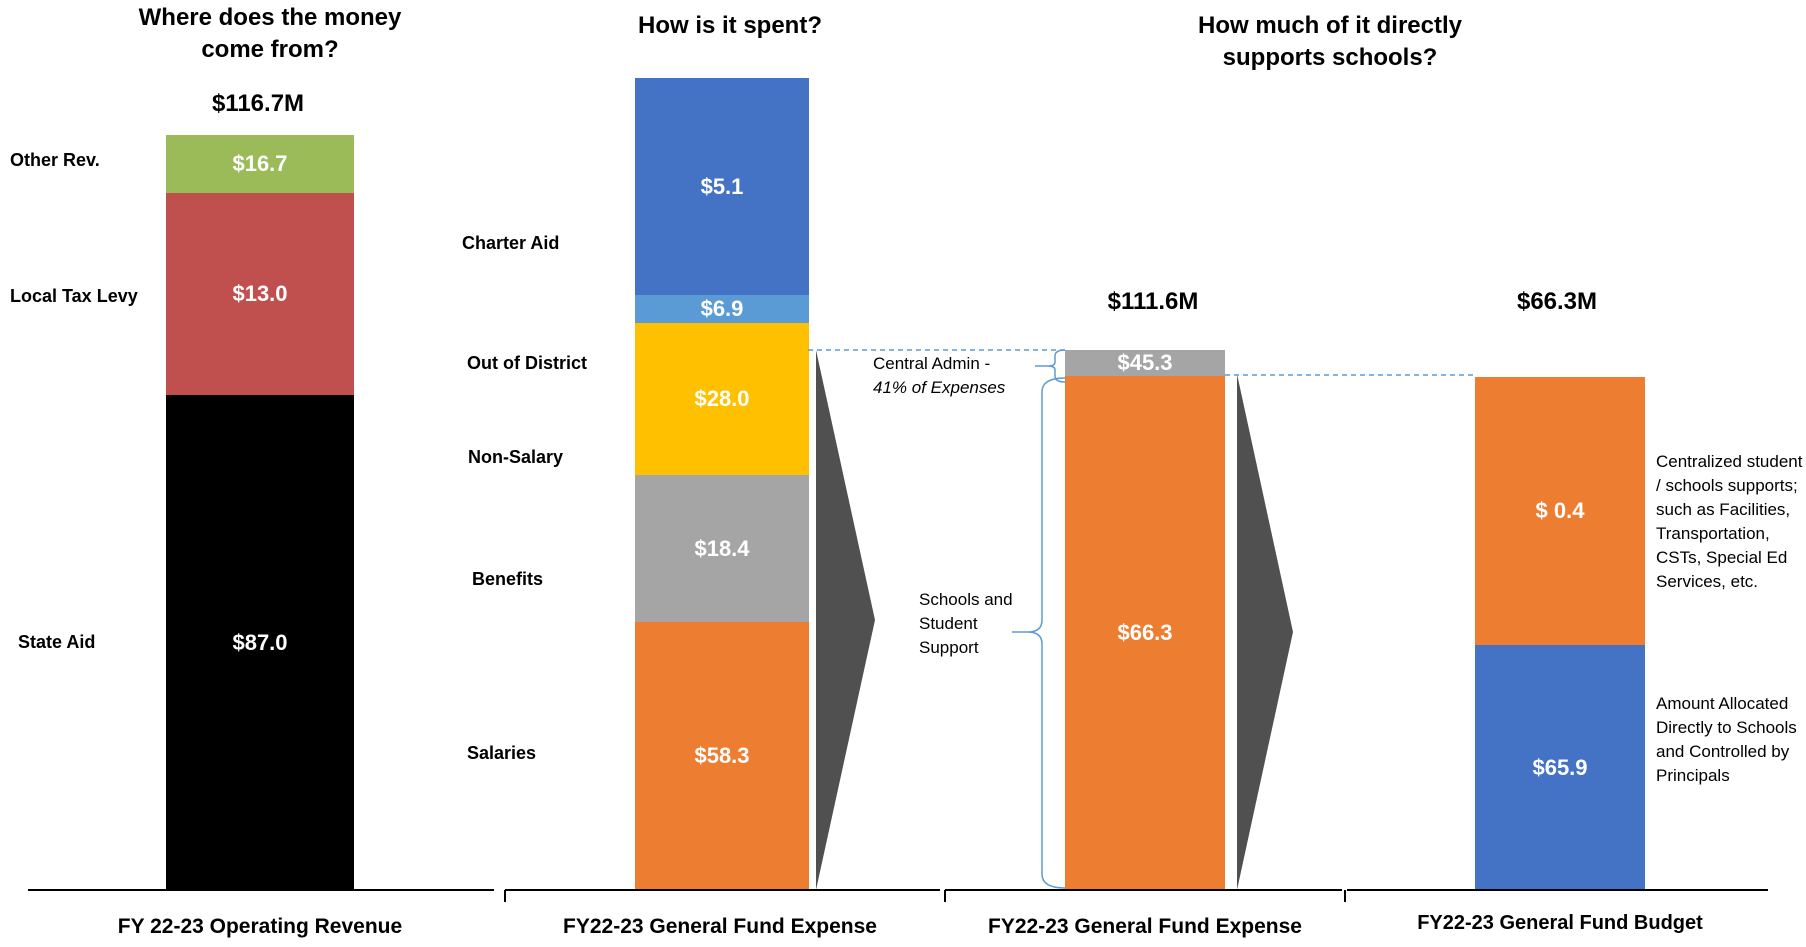  What do you see at coordinates (932, 363) in the screenshot?
I see `note-central-admin-line1: Central Admin -` at bounding box center [932, 363].